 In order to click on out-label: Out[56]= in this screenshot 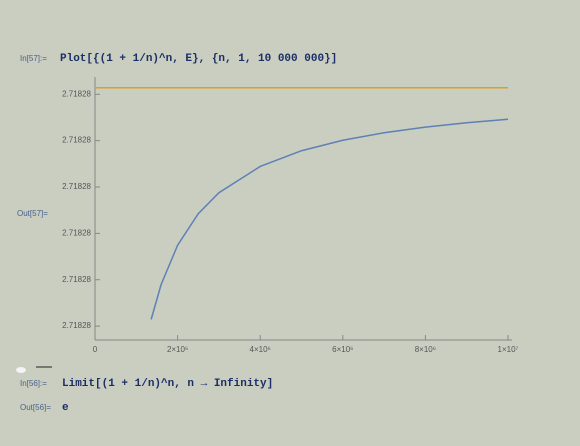, I will do `click(35, 407)`.